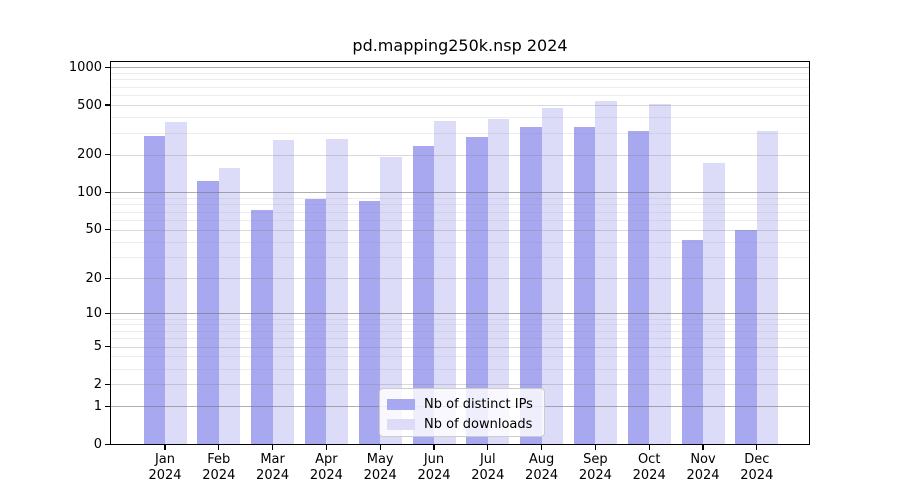 This screenshot has width=900, height=500. Describe the element at coordinates (89, 155) in the screenshot. I see `y-tick-label-200: 200` at that location.